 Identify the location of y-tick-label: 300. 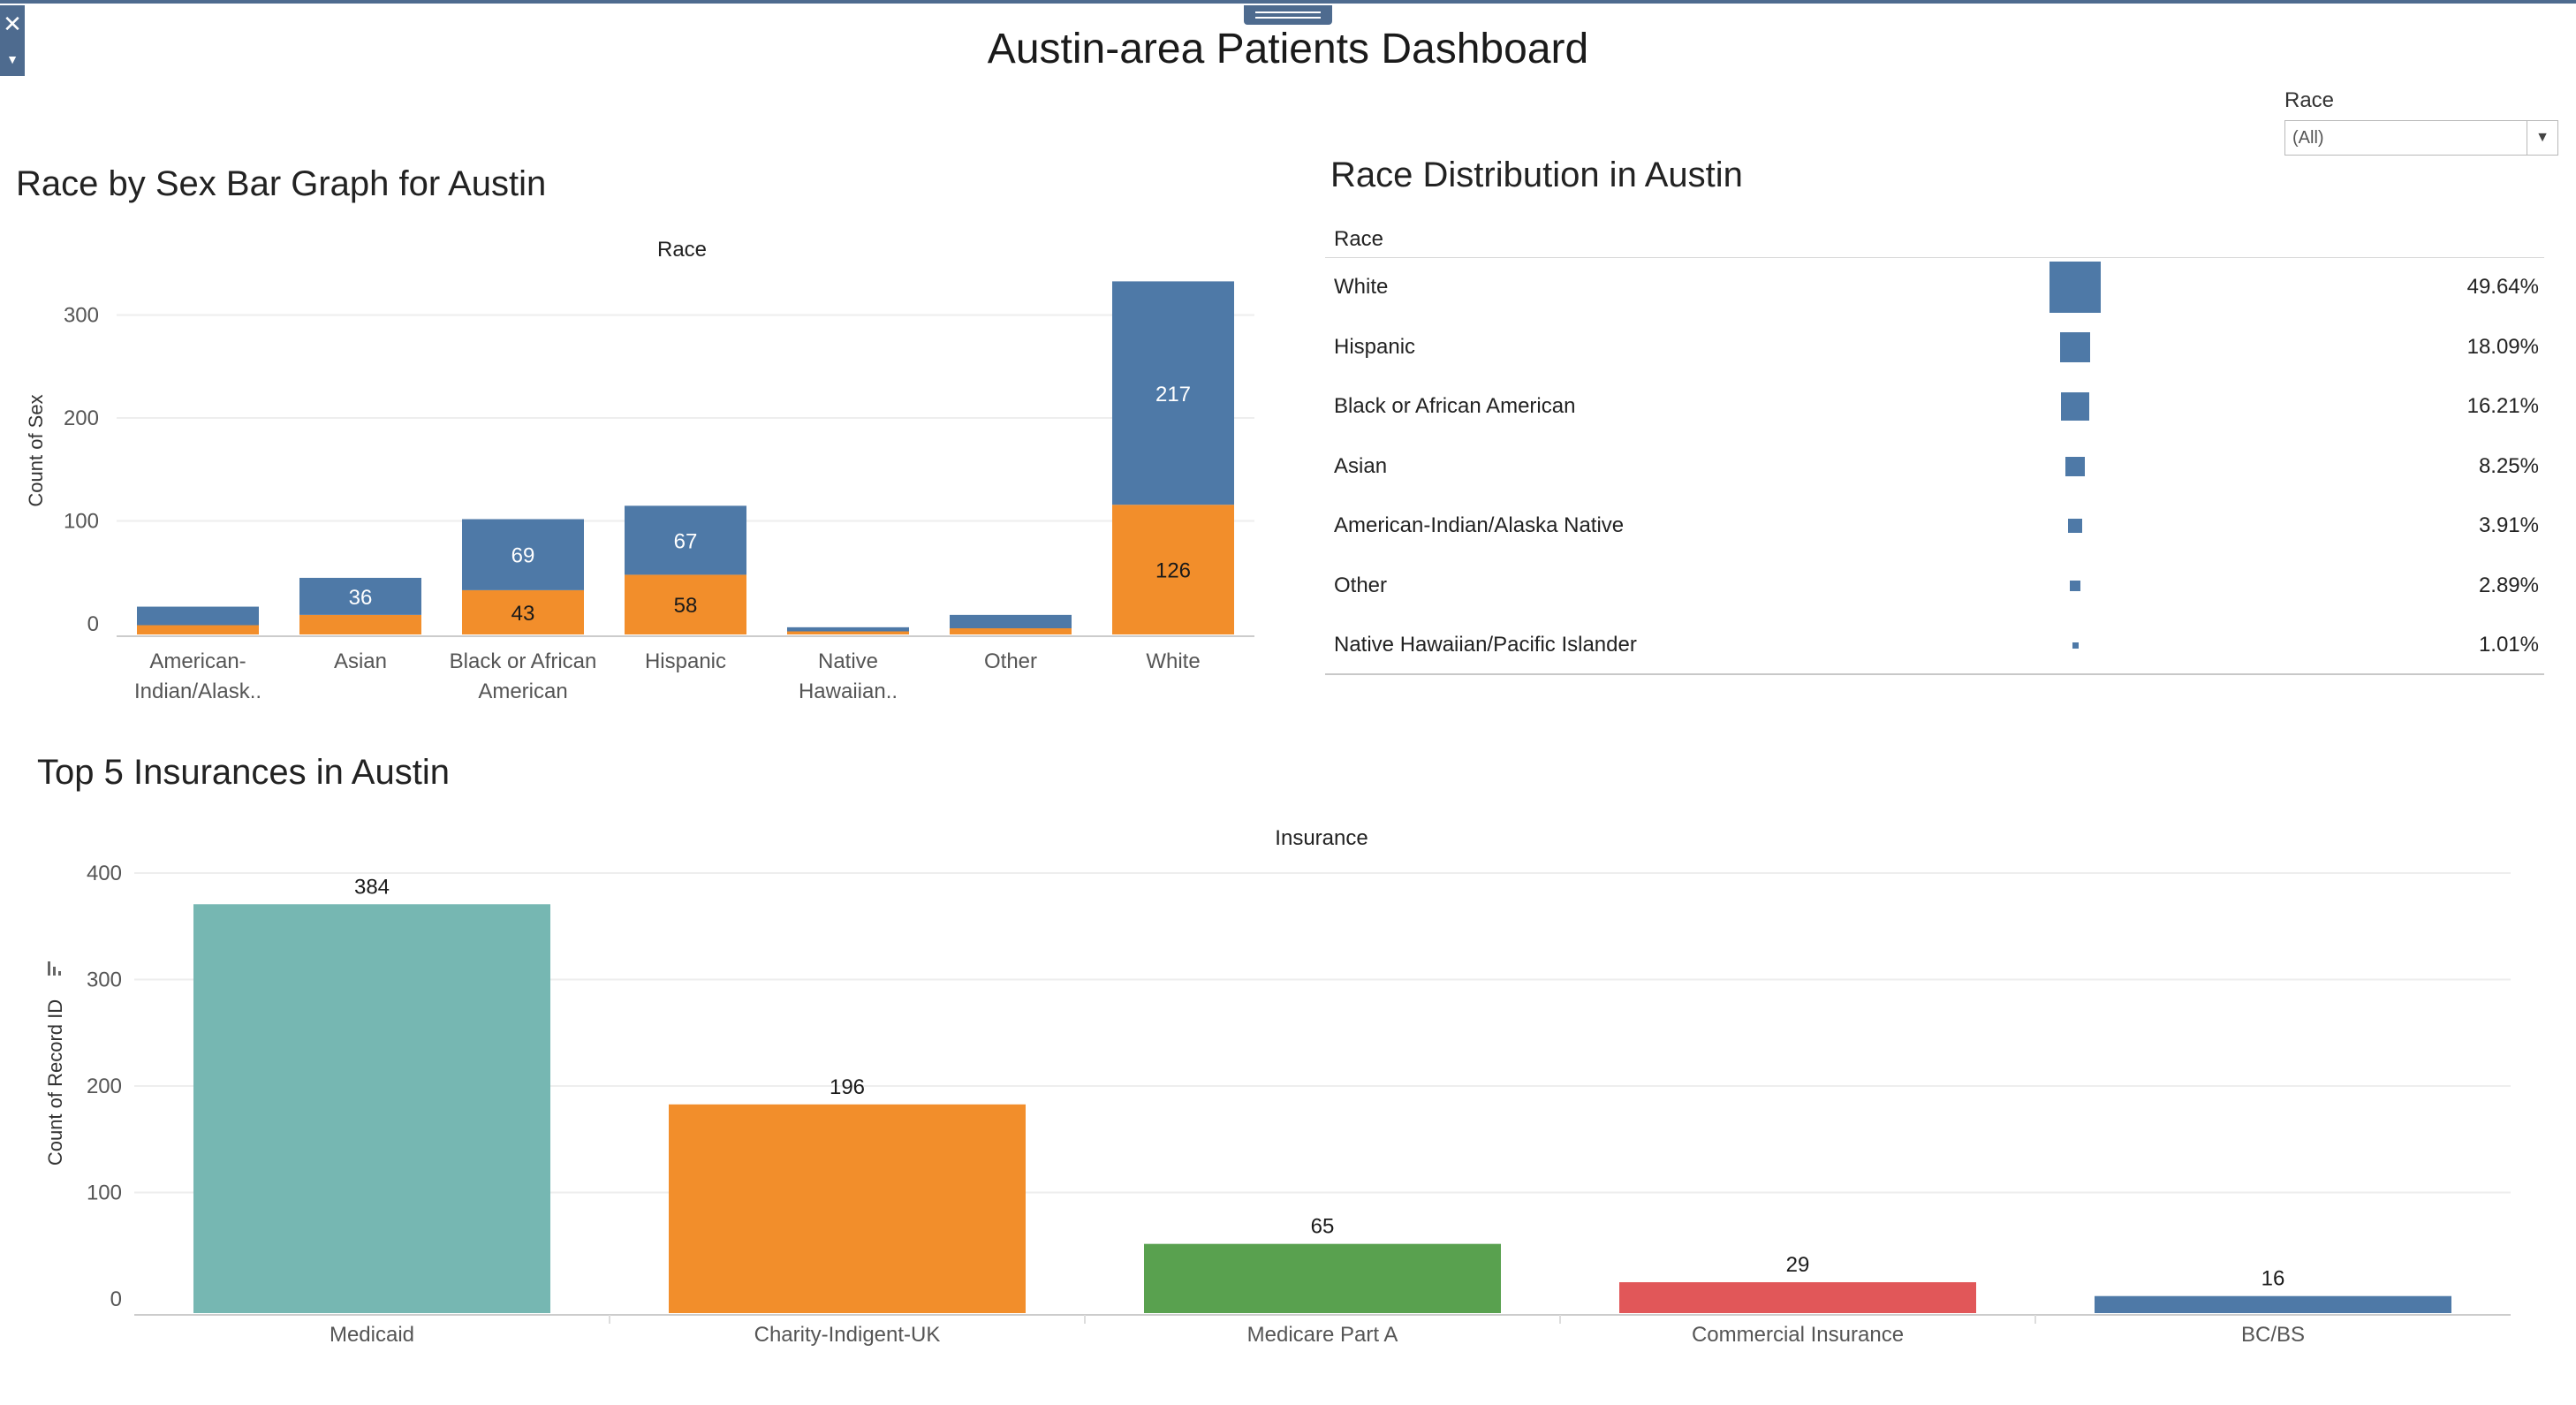
(105, 980).